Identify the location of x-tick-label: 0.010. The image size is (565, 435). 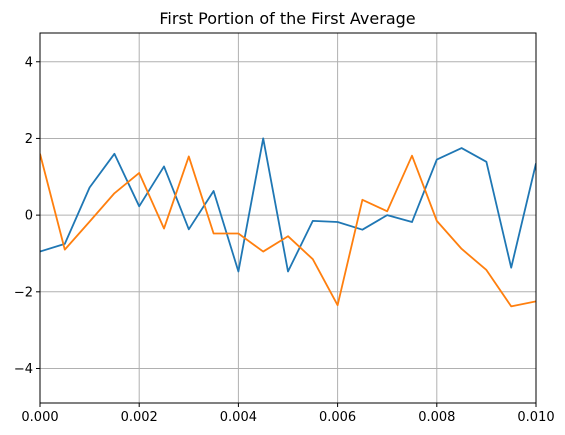
(535, 417).